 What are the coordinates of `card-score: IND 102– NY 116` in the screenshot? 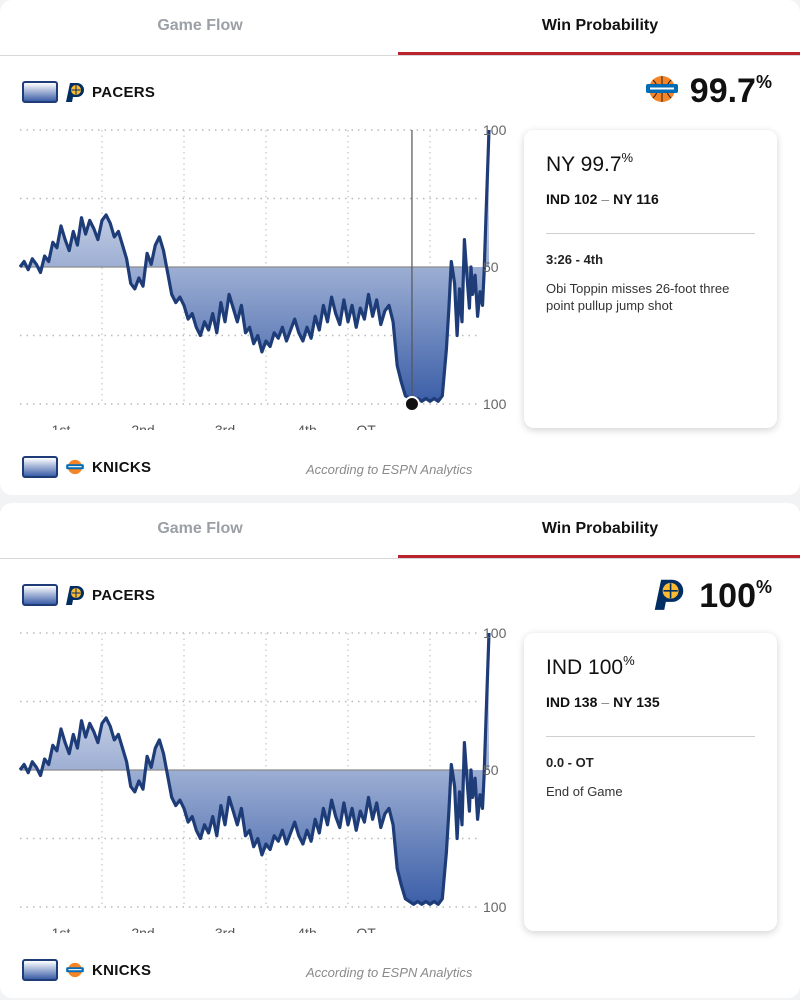 It's located at (602, 199).